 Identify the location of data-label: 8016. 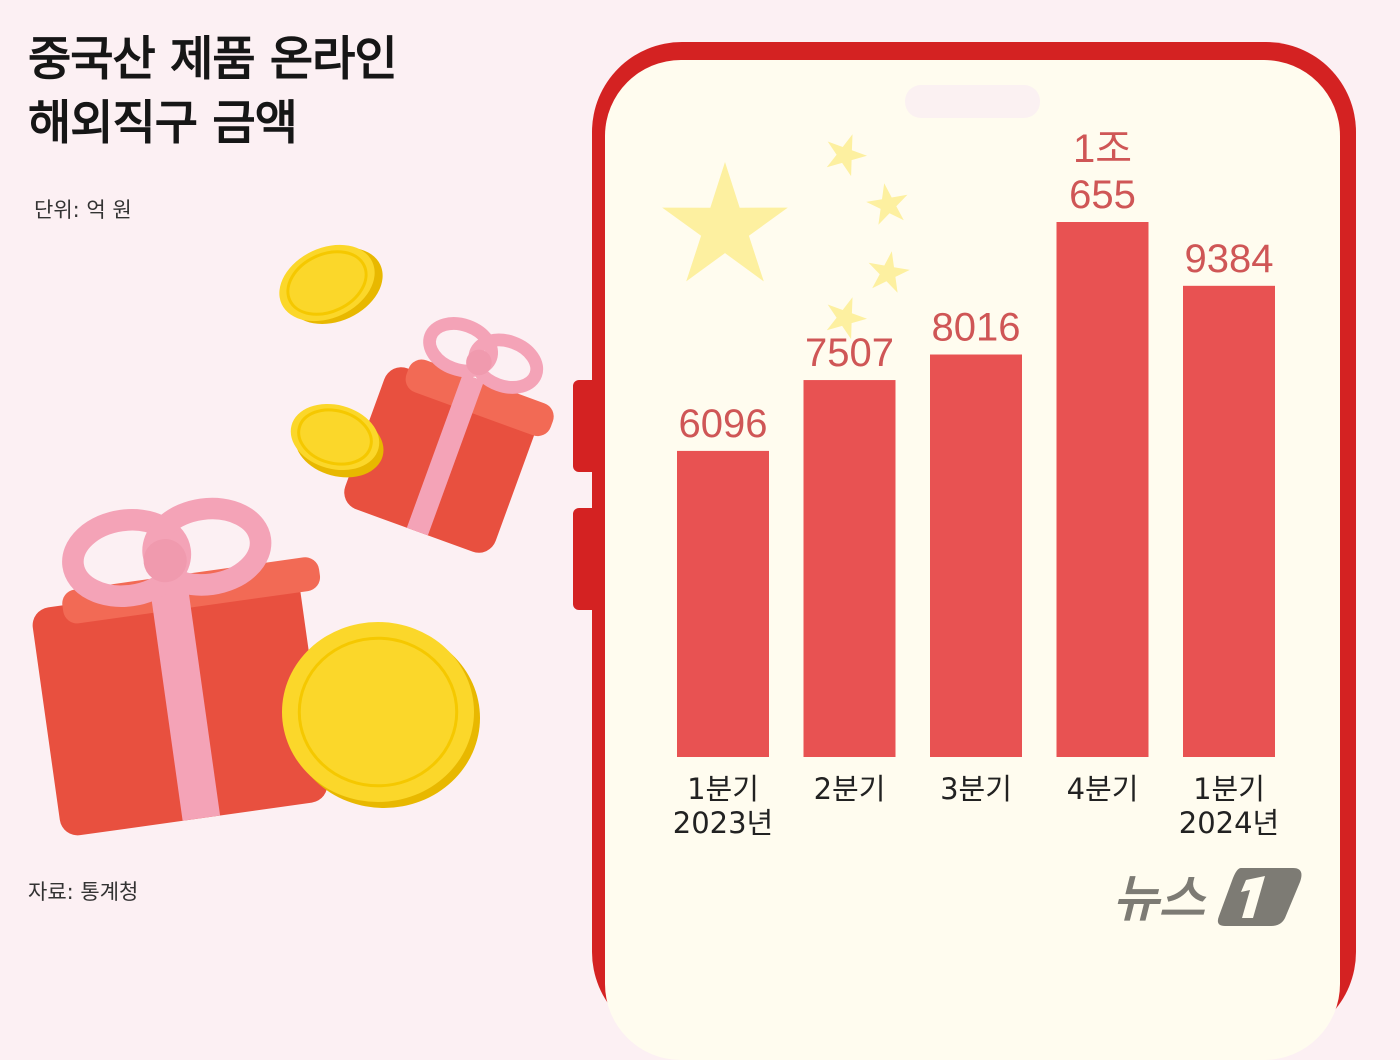
(976, 328).